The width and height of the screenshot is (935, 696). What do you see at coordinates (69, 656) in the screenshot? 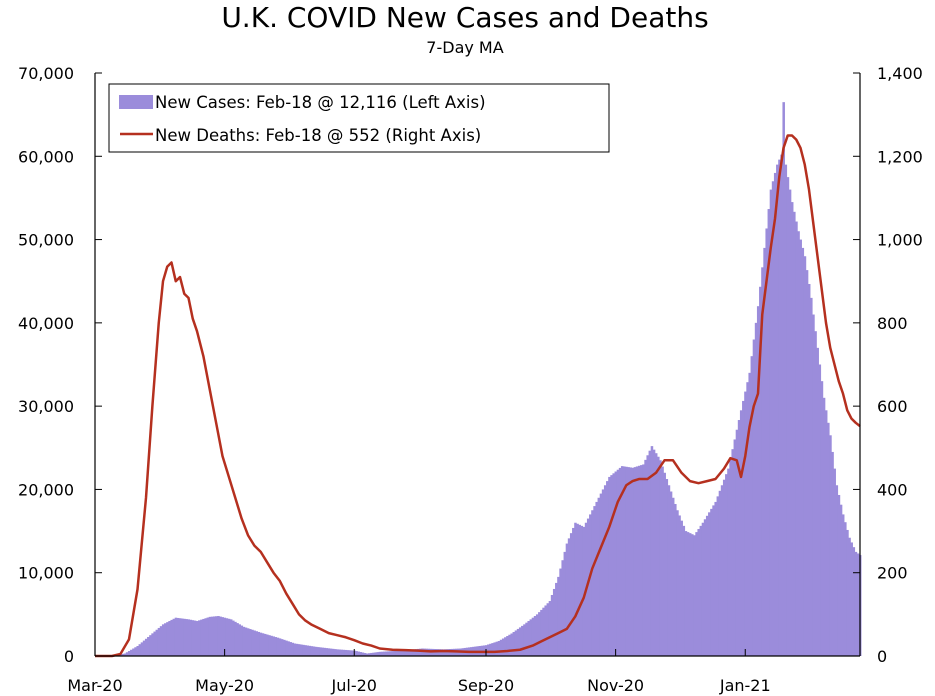
I see `left-tick-label: 0` at bounding box center [69, 656].